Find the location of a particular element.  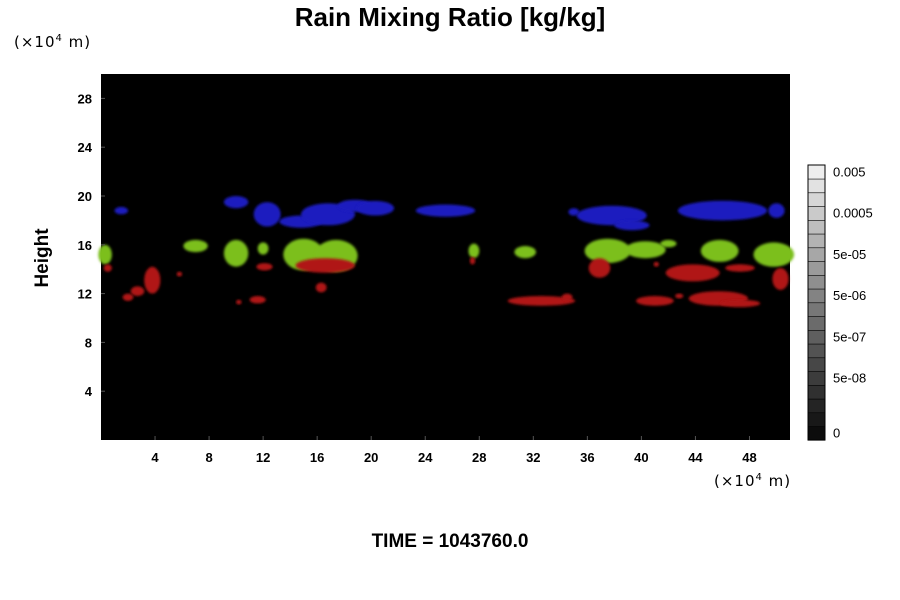

x-tick-label: 8 is located at coordinates (208, 457).